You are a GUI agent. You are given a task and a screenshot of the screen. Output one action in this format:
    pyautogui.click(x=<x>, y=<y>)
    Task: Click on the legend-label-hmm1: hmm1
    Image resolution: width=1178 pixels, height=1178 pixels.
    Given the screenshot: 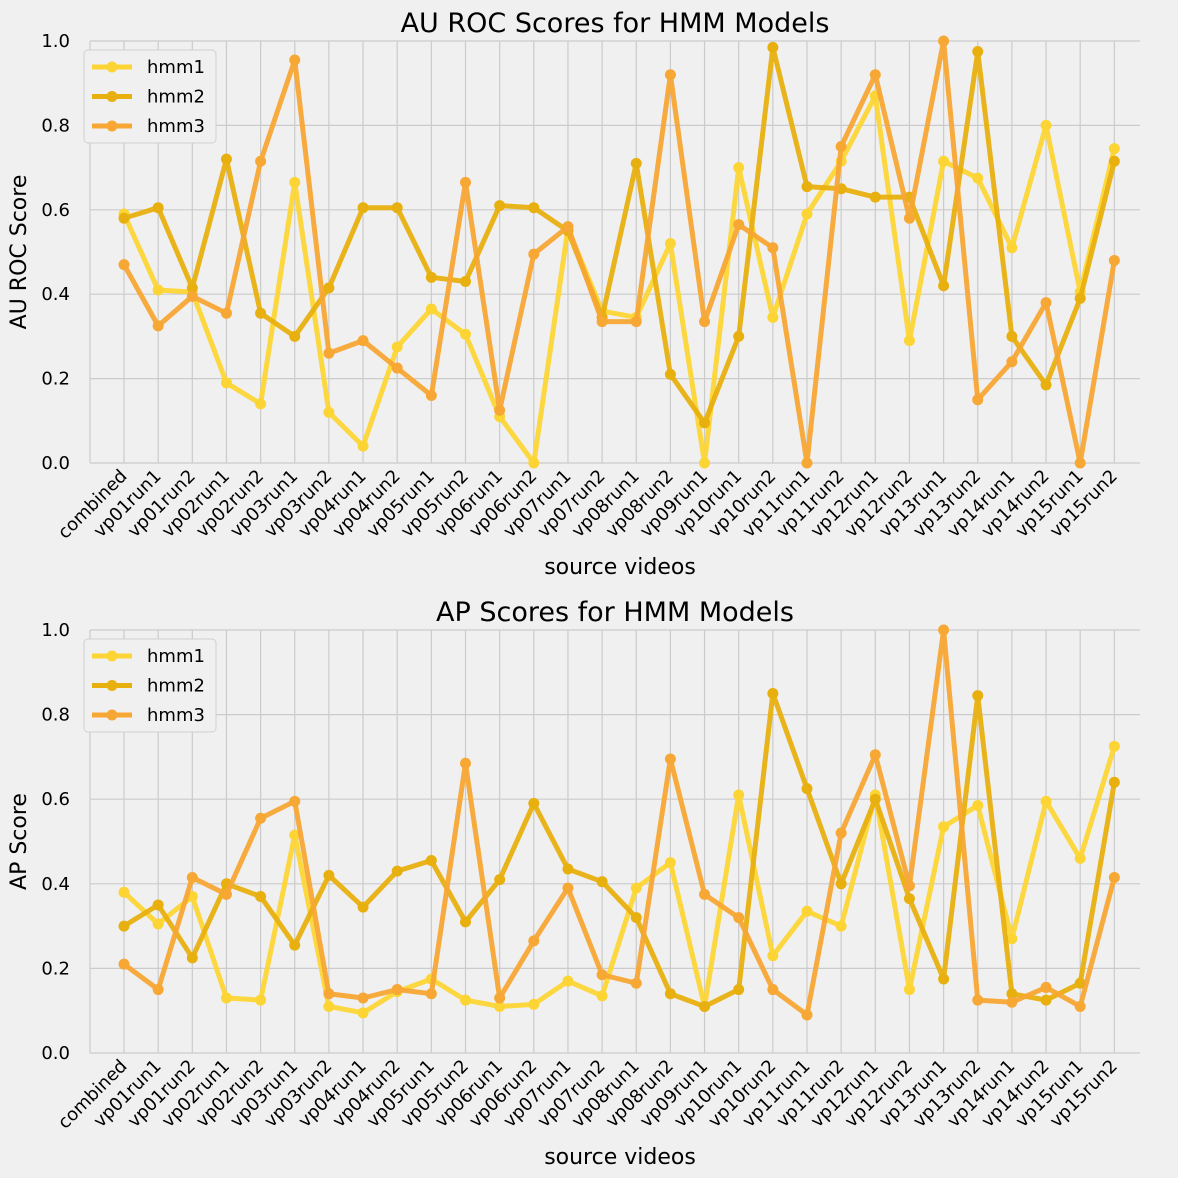 What is the action you would take?
    pyautogui.click(x=176, y=656)
    